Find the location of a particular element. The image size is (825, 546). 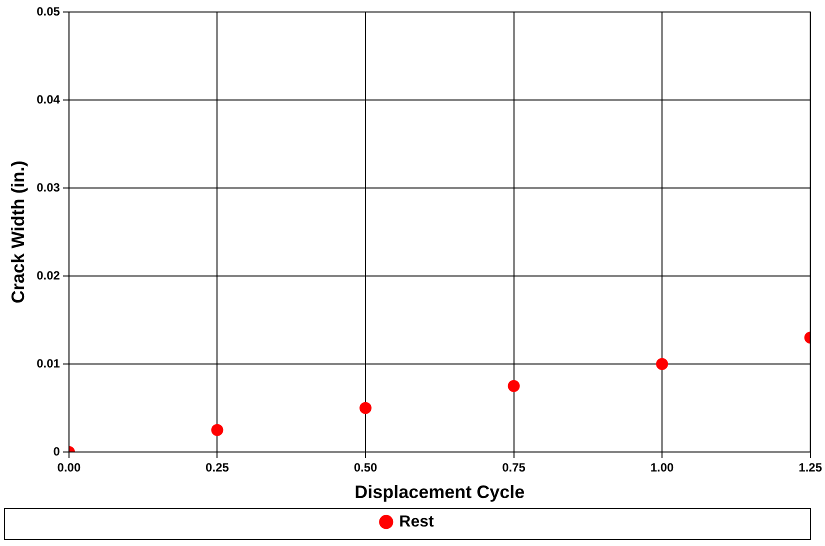

x-tick-label: 0.25 is located at coordinates (218, 467).